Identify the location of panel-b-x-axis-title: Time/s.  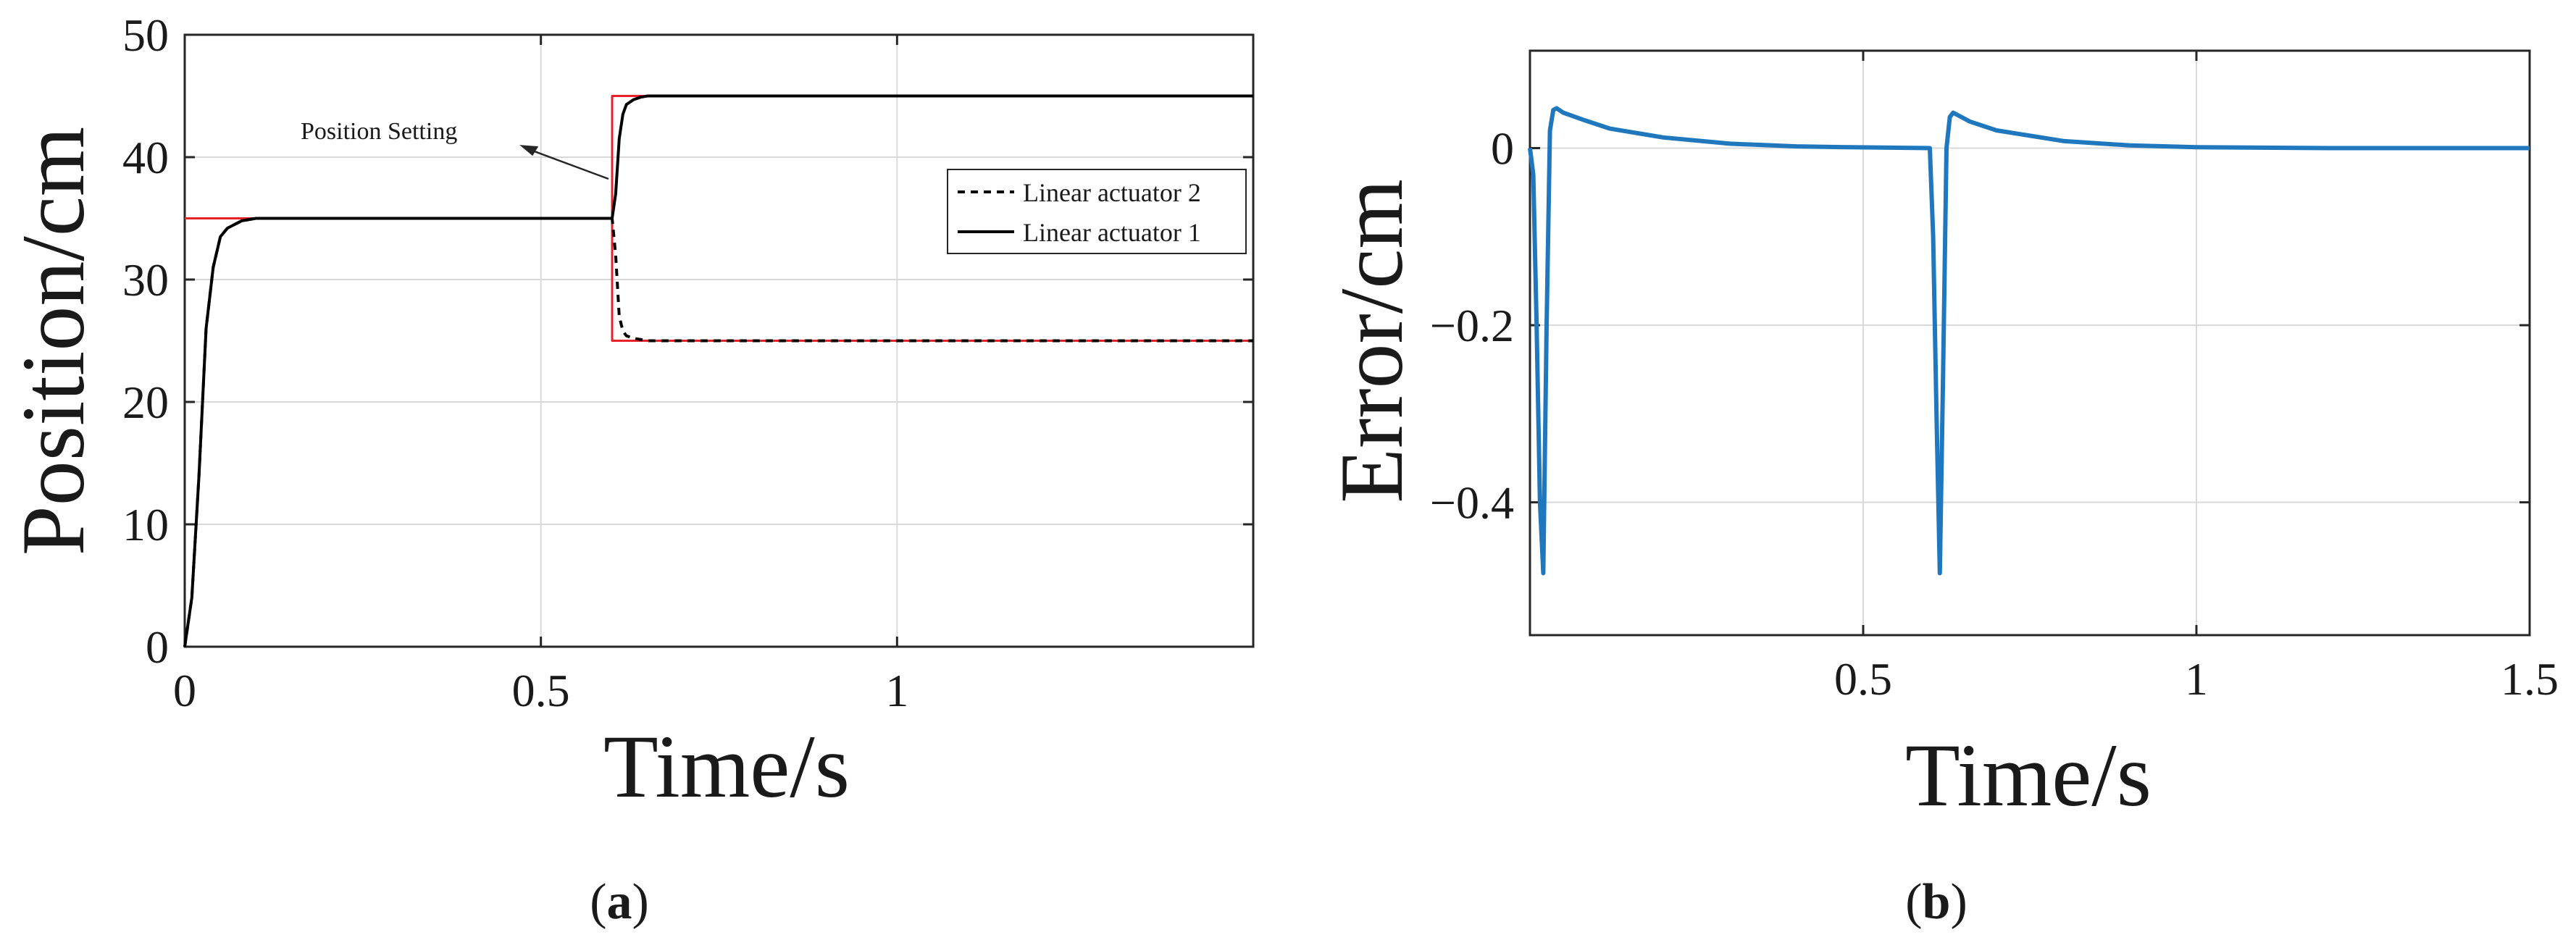
(2028, 775).